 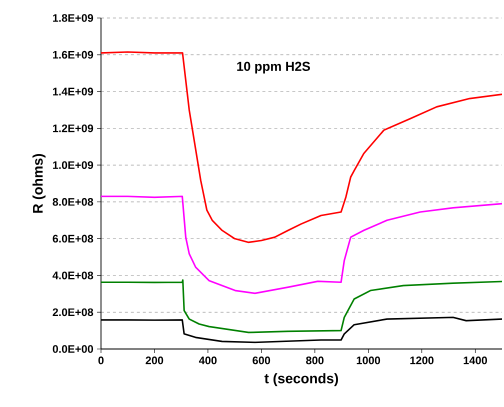 I want to click on y-tick-label: 0.0E+00, so click(x=73, y=349).